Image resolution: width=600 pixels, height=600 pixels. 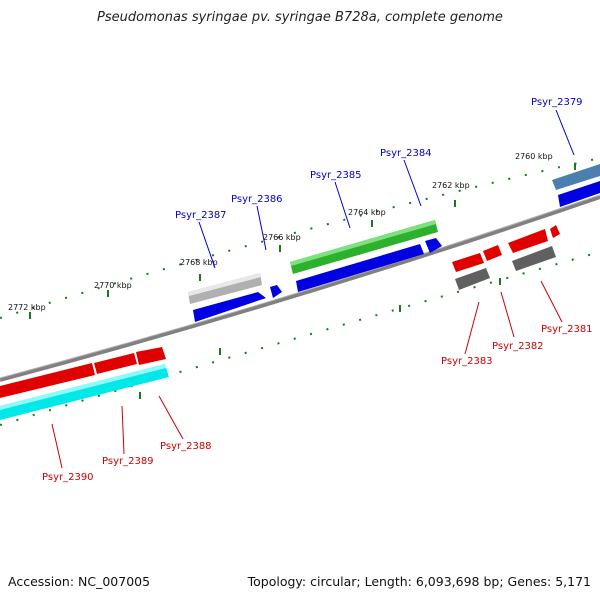 What do you see at coordinates (336, 175) in the screenshot?
I see `gene-label-psyr-2385: Psyr_2385` at bounding box center [336, 175].